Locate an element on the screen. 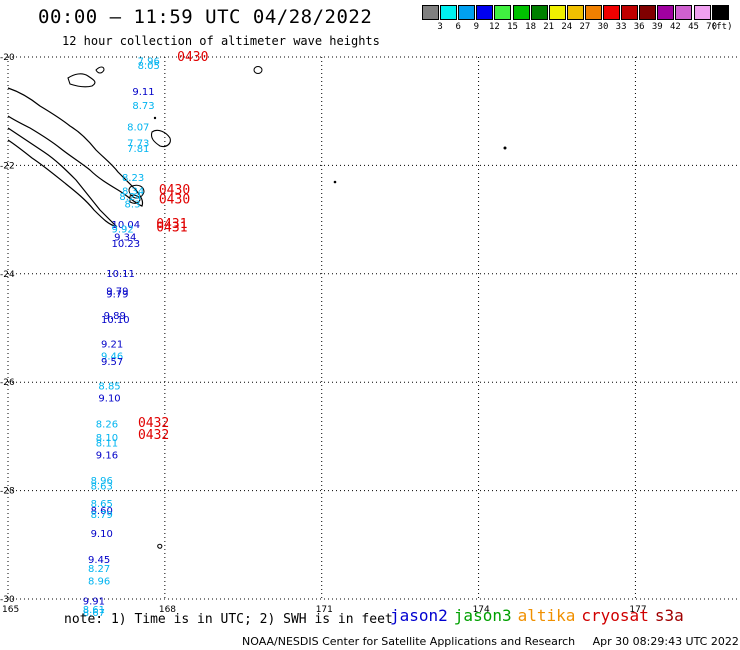 Image resolution: width=740 pixels, height=650 pixels. legend-label: 9 is located at coordinates (476, 27).